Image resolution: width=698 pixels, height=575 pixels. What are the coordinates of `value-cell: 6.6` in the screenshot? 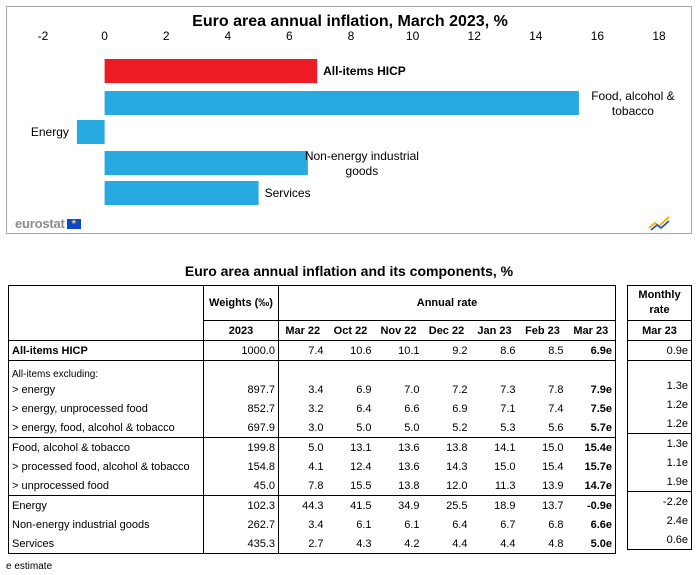 It's located at (412, 408).